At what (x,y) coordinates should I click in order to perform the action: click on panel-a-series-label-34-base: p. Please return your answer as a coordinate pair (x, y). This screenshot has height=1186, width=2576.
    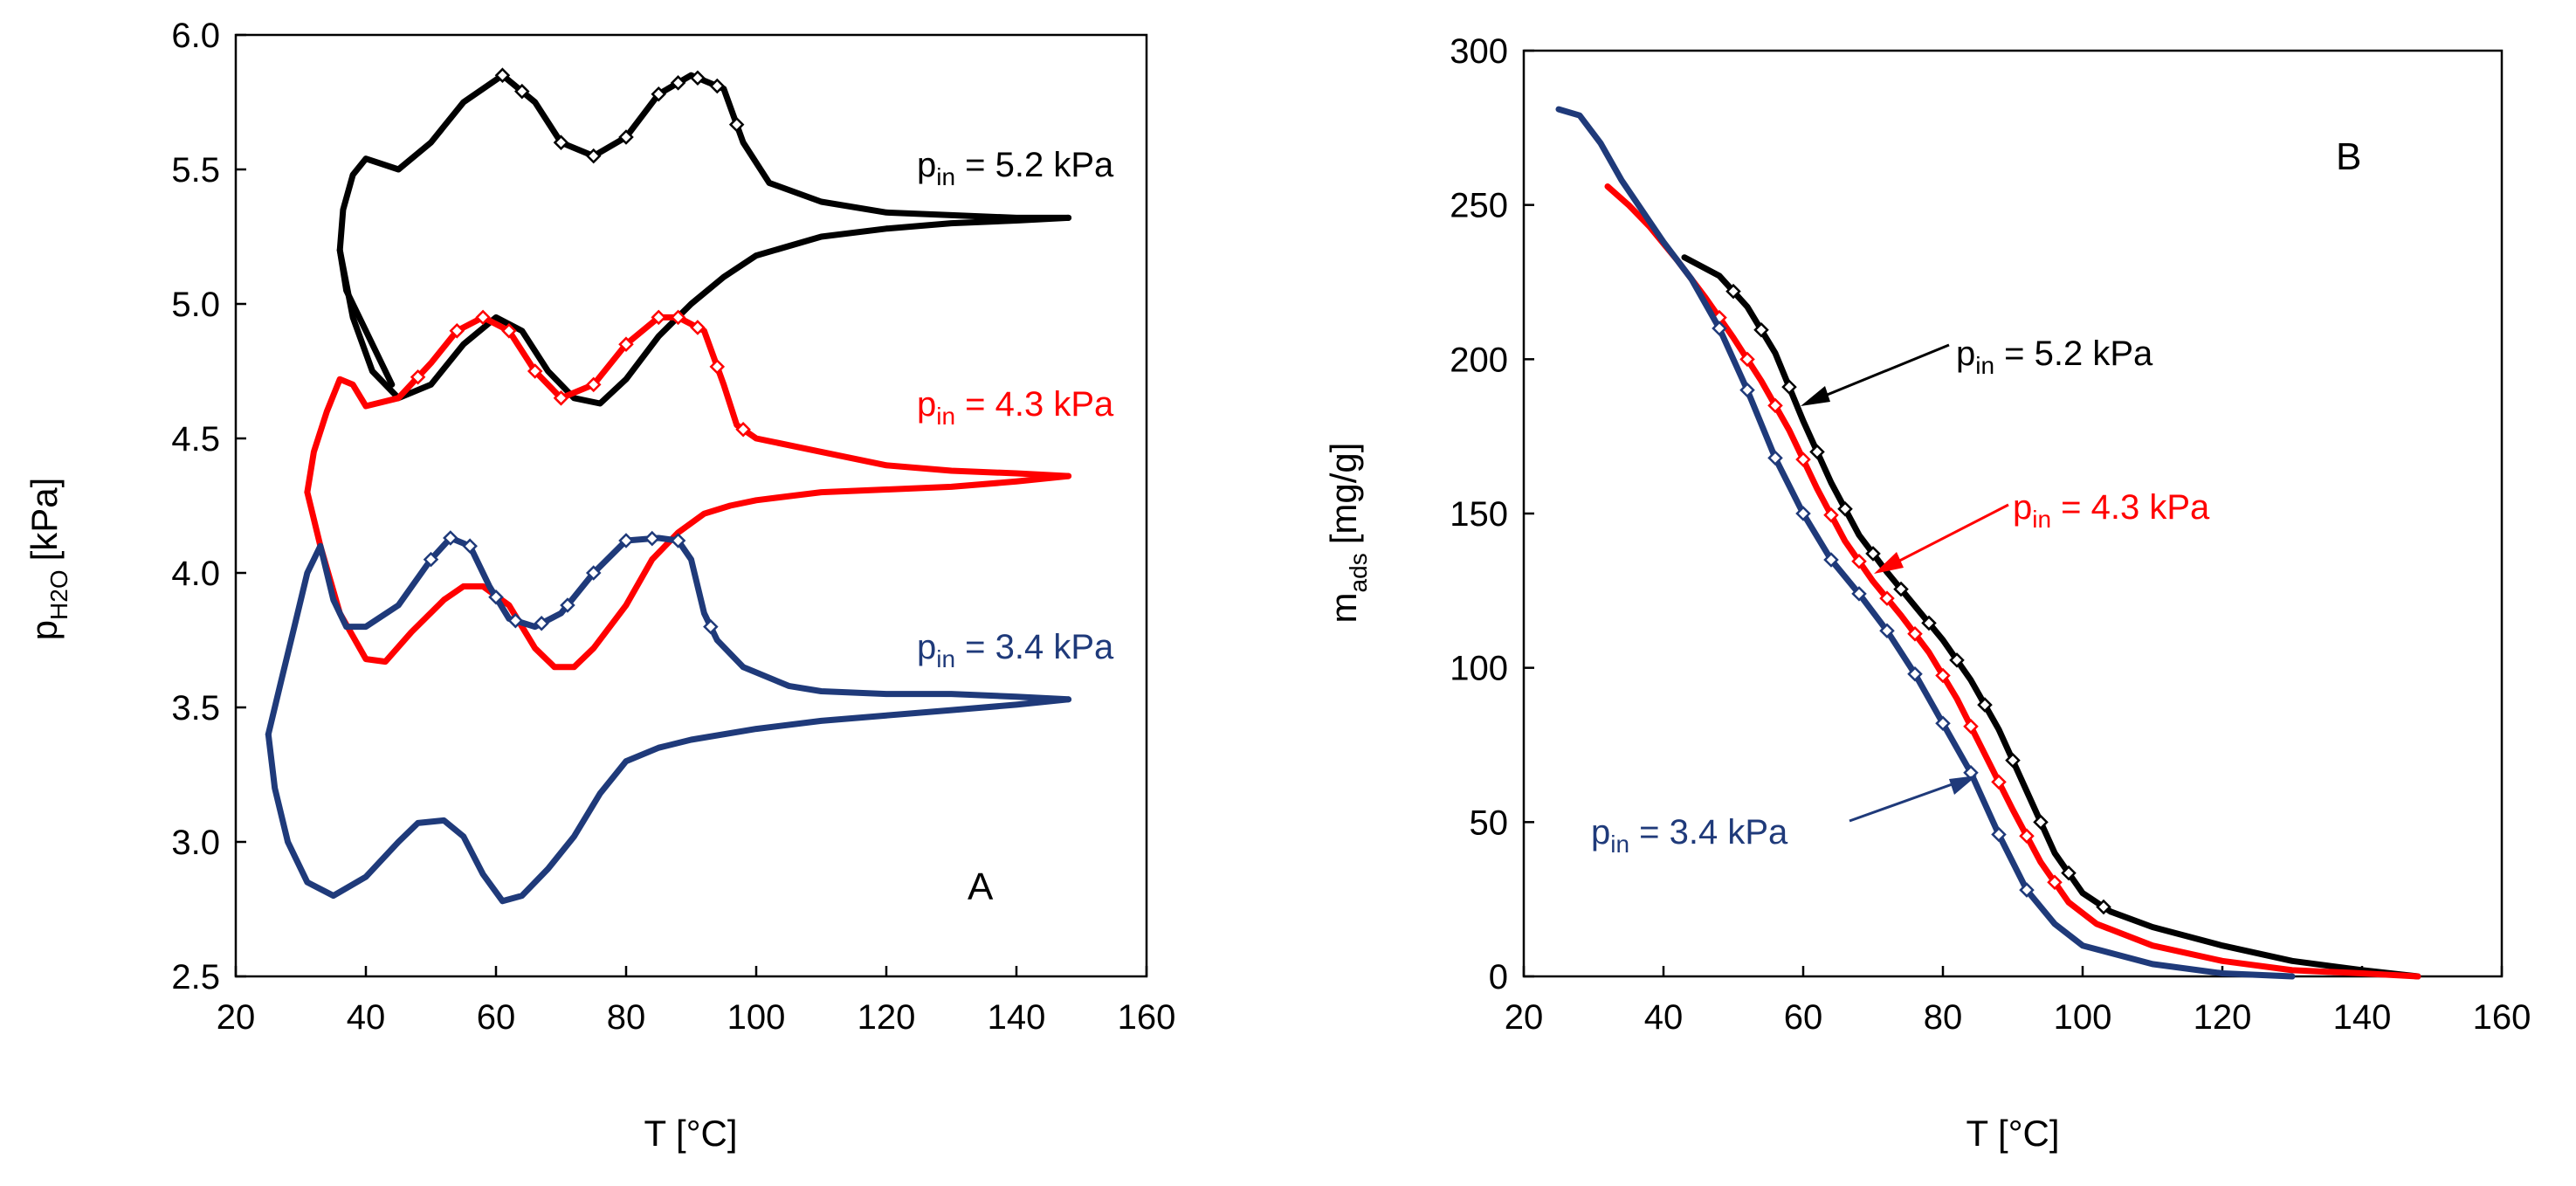
    Looking at the image, I should click on (926, 647).